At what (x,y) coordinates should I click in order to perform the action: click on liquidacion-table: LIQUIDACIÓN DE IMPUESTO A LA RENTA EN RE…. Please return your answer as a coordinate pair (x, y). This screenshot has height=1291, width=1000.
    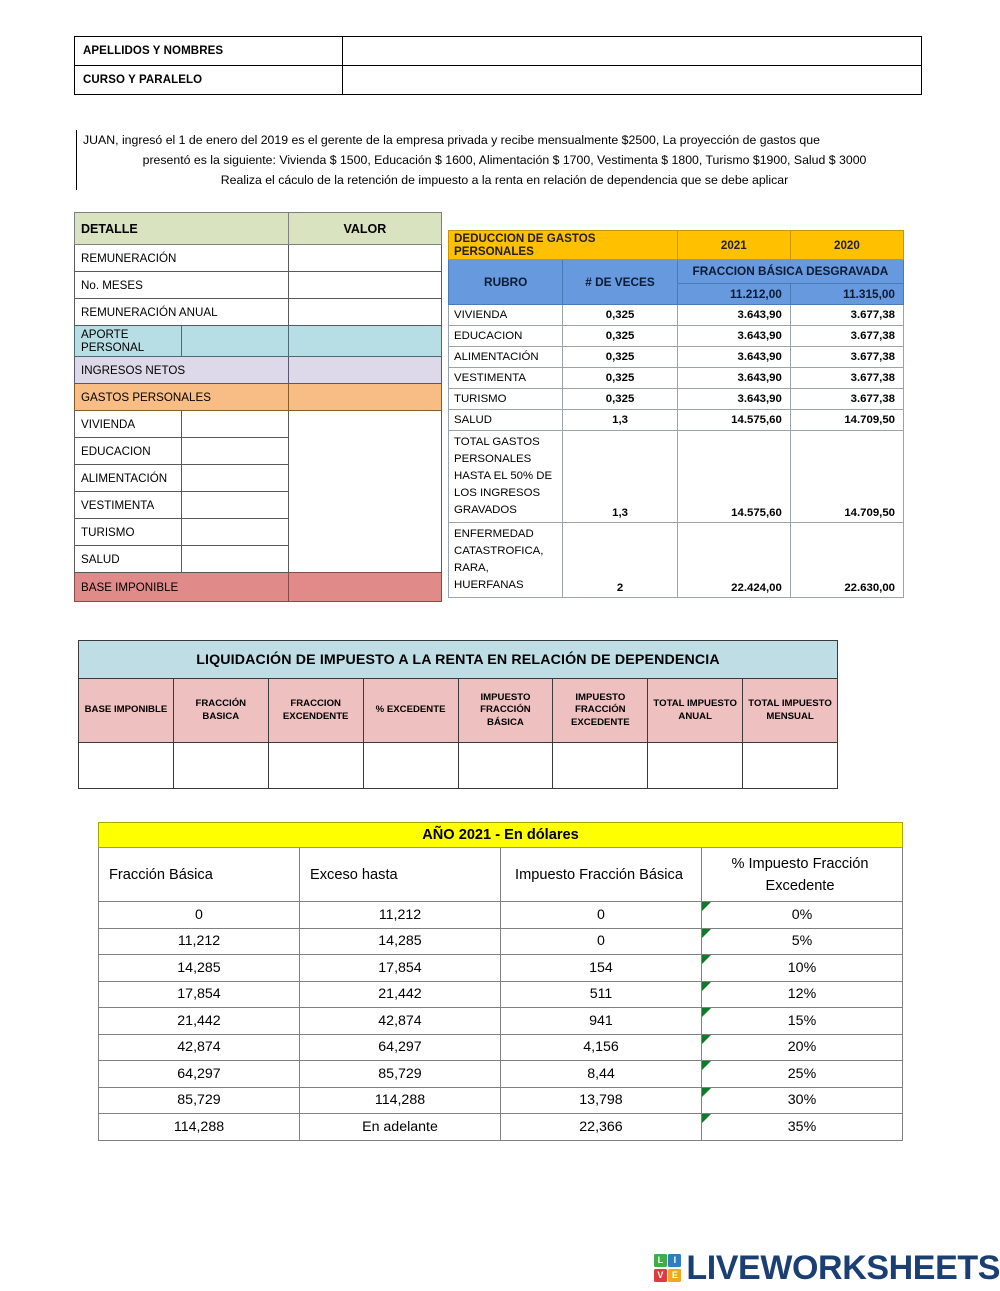
    Looking at the image, I should click on (458, 714).